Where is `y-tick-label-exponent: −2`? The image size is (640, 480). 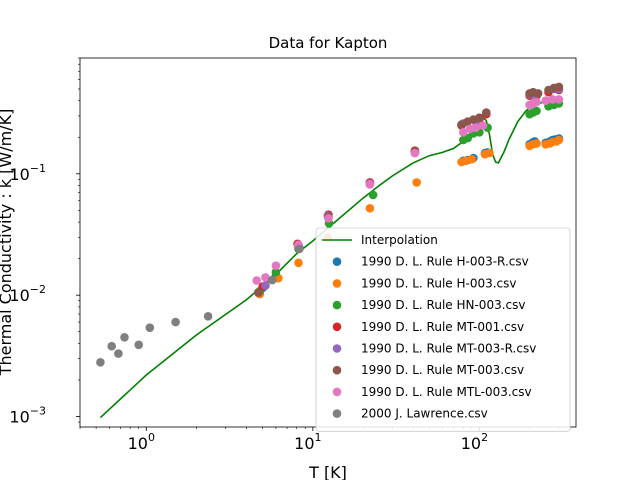
y-tick-label-exponent: −2 is located at coordinates (38, 289).